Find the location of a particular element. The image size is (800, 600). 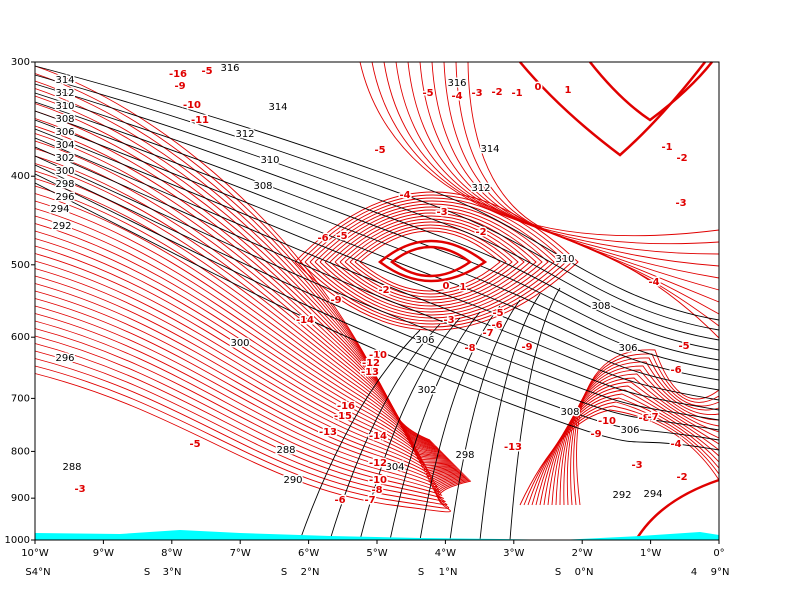

theta-label: 294 is located at coordinates (59, 209).